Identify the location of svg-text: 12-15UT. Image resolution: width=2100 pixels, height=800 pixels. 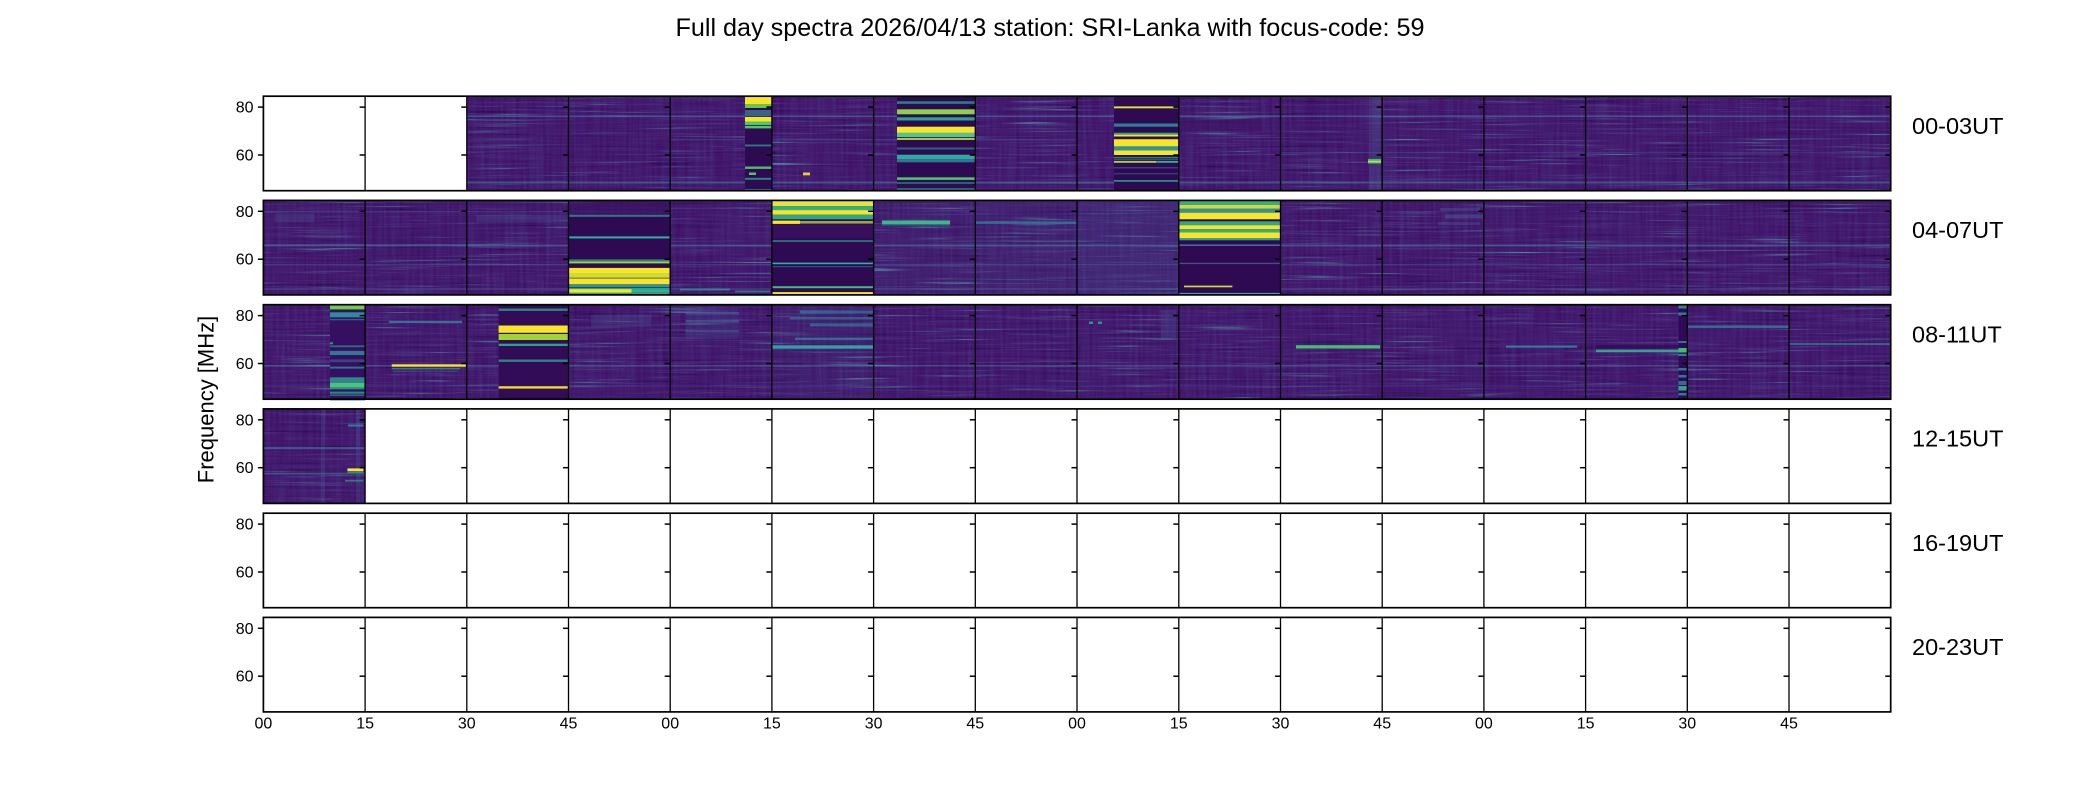
(1957, 439).